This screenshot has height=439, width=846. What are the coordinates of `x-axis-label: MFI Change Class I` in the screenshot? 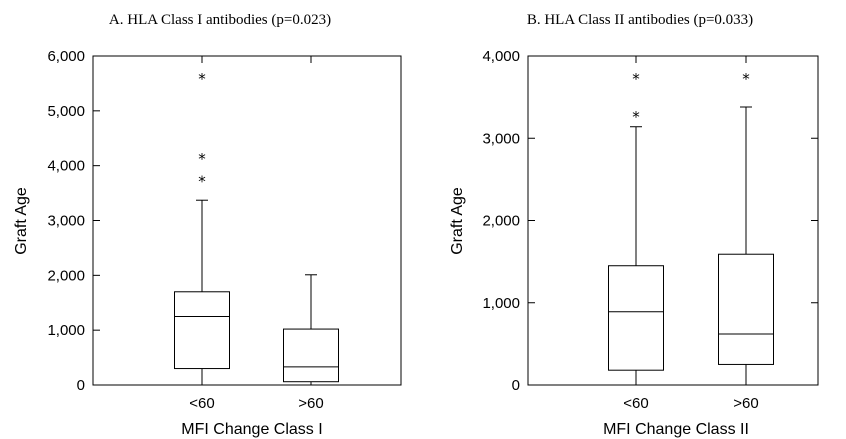 It's located at (251, 429).